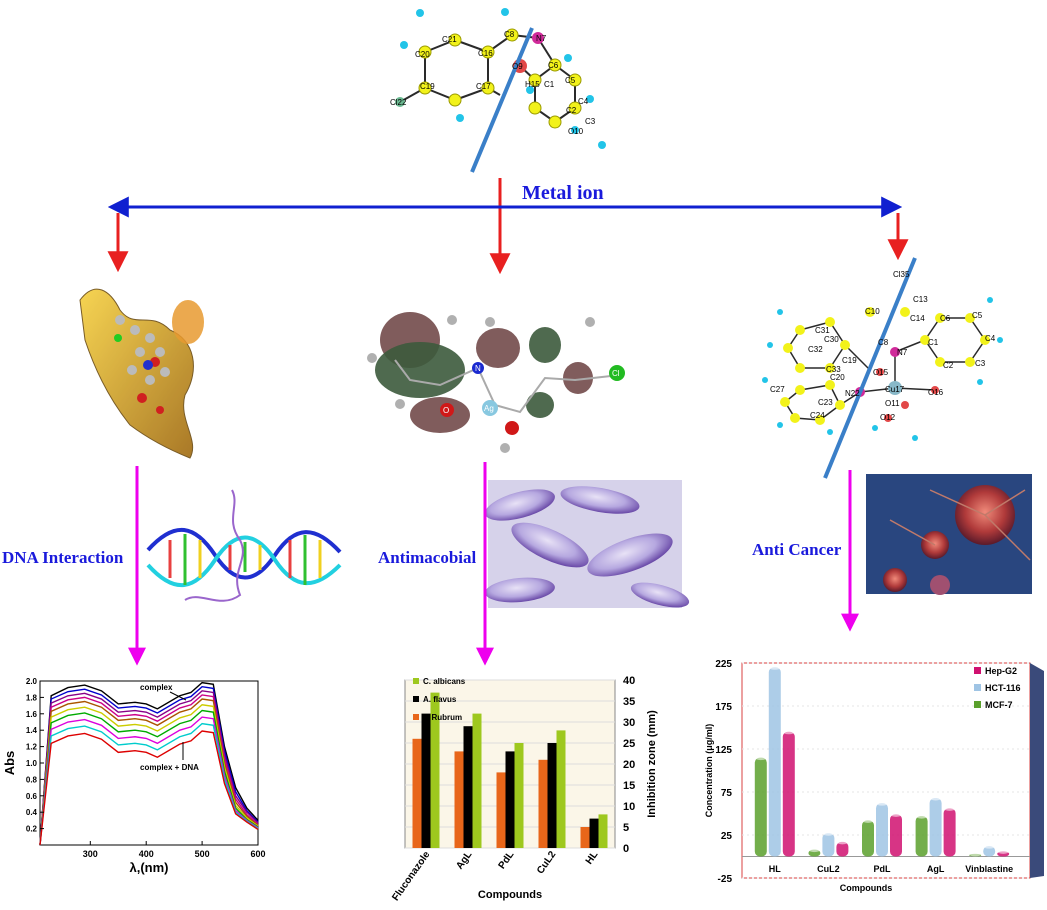  Describe the element at coordinates (797, 549) in the screenshot. I see `anticancer-label: Anti Cancer` at that location.